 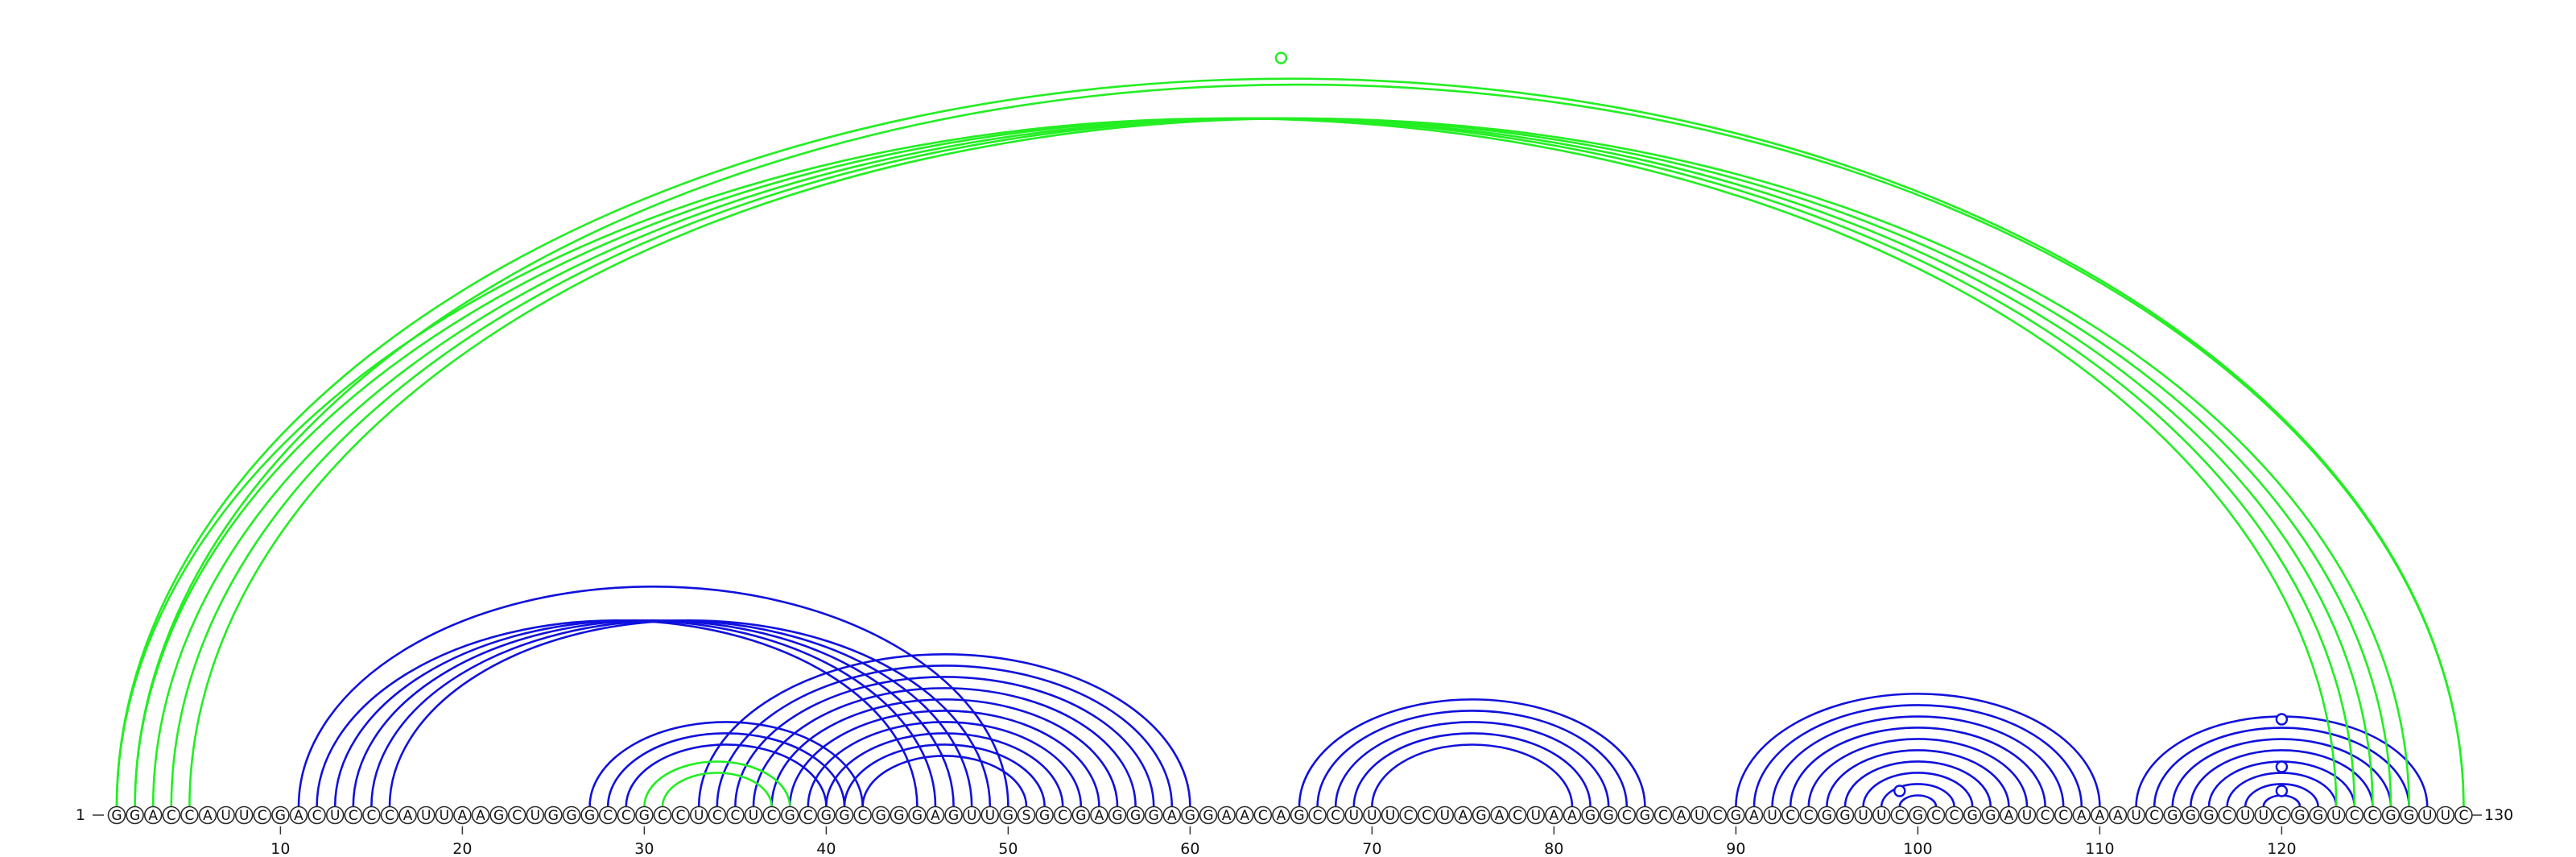 I want to click on tick-label: 30, so click(x=644, y=849).